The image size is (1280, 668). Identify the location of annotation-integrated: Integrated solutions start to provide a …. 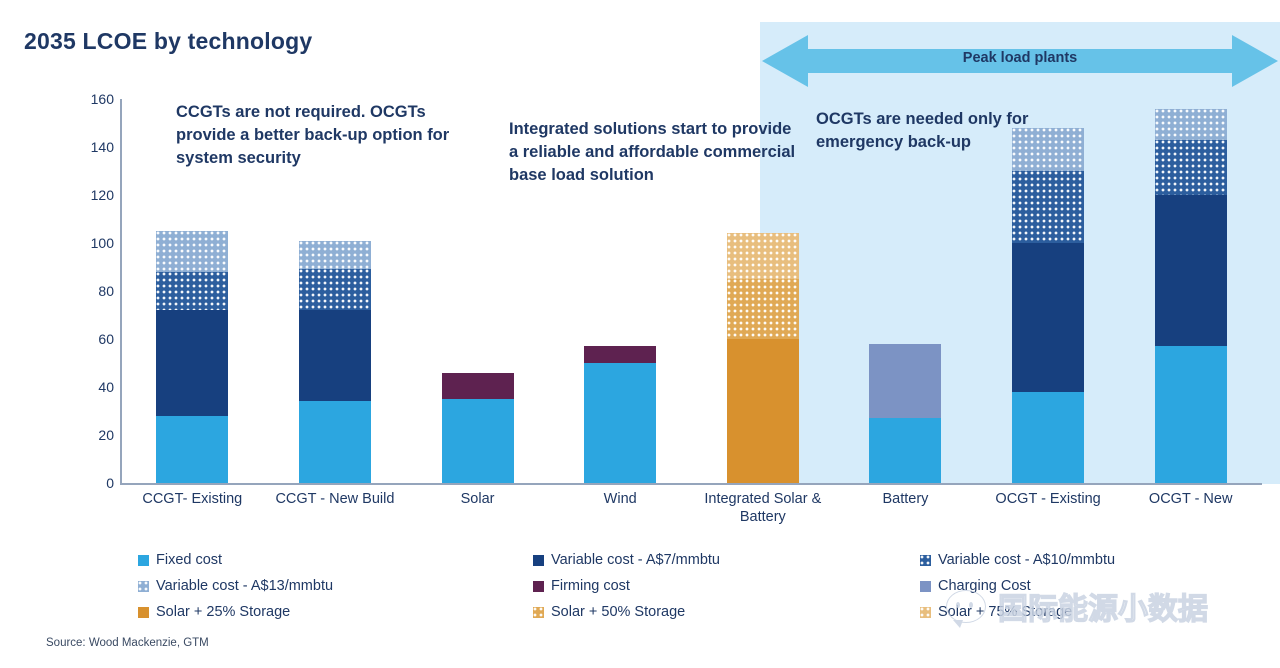
(652, 152).